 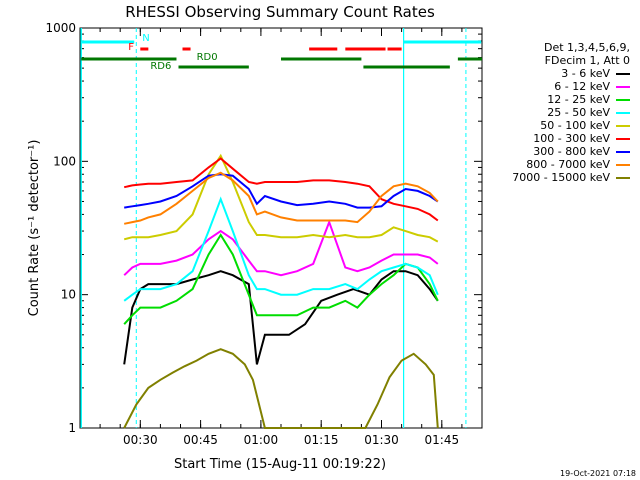 What do you see at coordinates (321, 440) in the screenshot?
I see `x-tick-label: 01:15` at bounding box center [321, 440].